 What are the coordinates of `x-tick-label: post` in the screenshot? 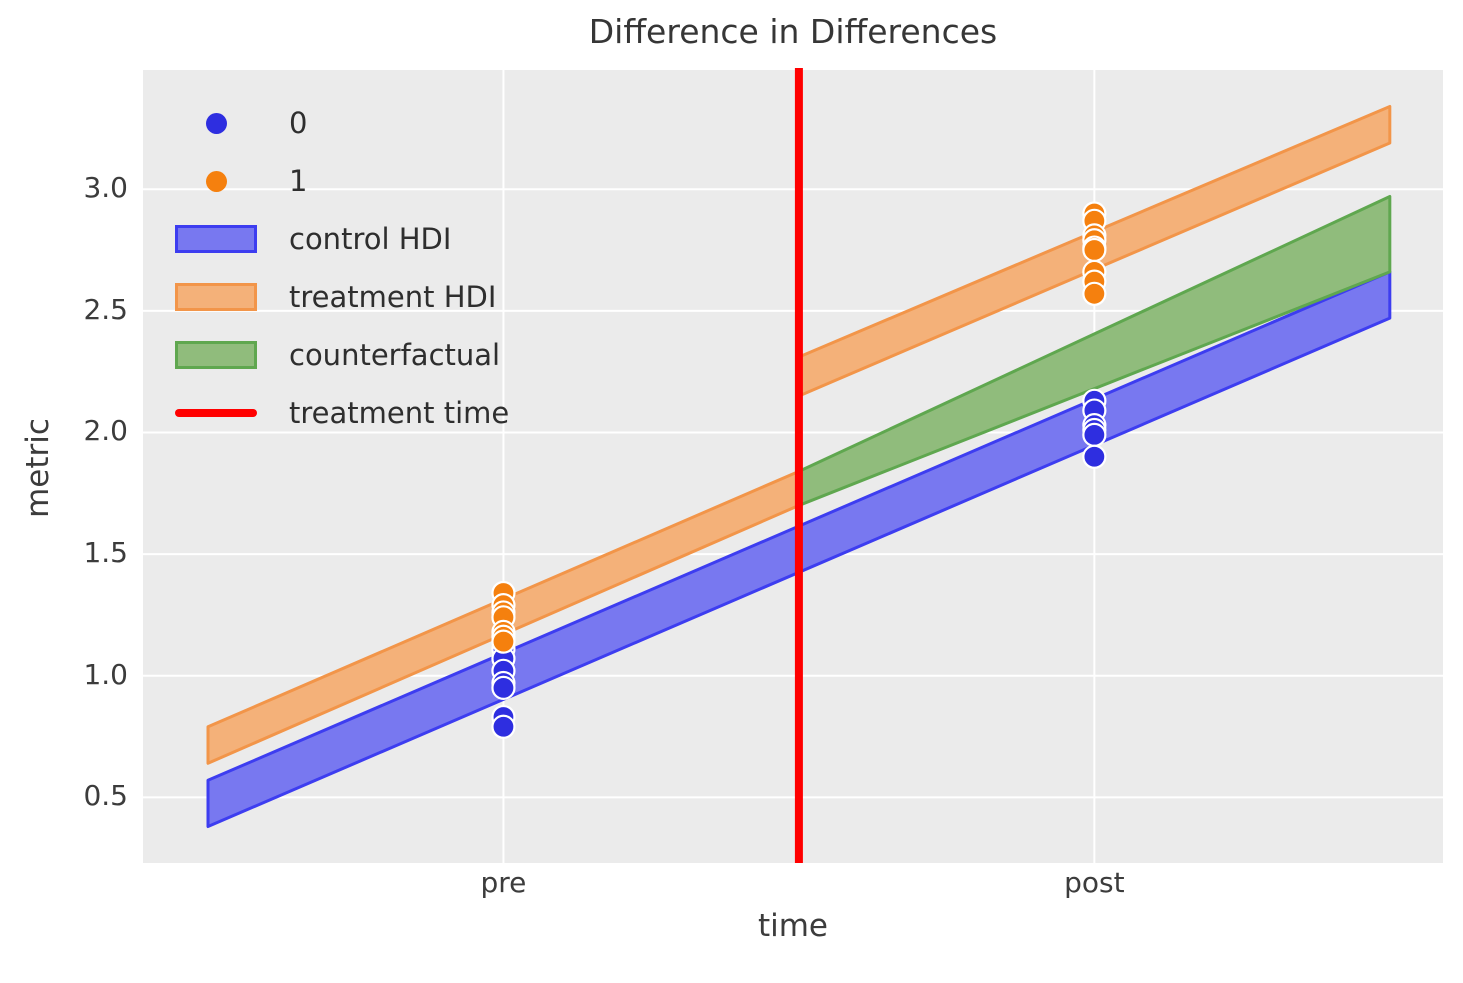 It's located at (1094, 882).